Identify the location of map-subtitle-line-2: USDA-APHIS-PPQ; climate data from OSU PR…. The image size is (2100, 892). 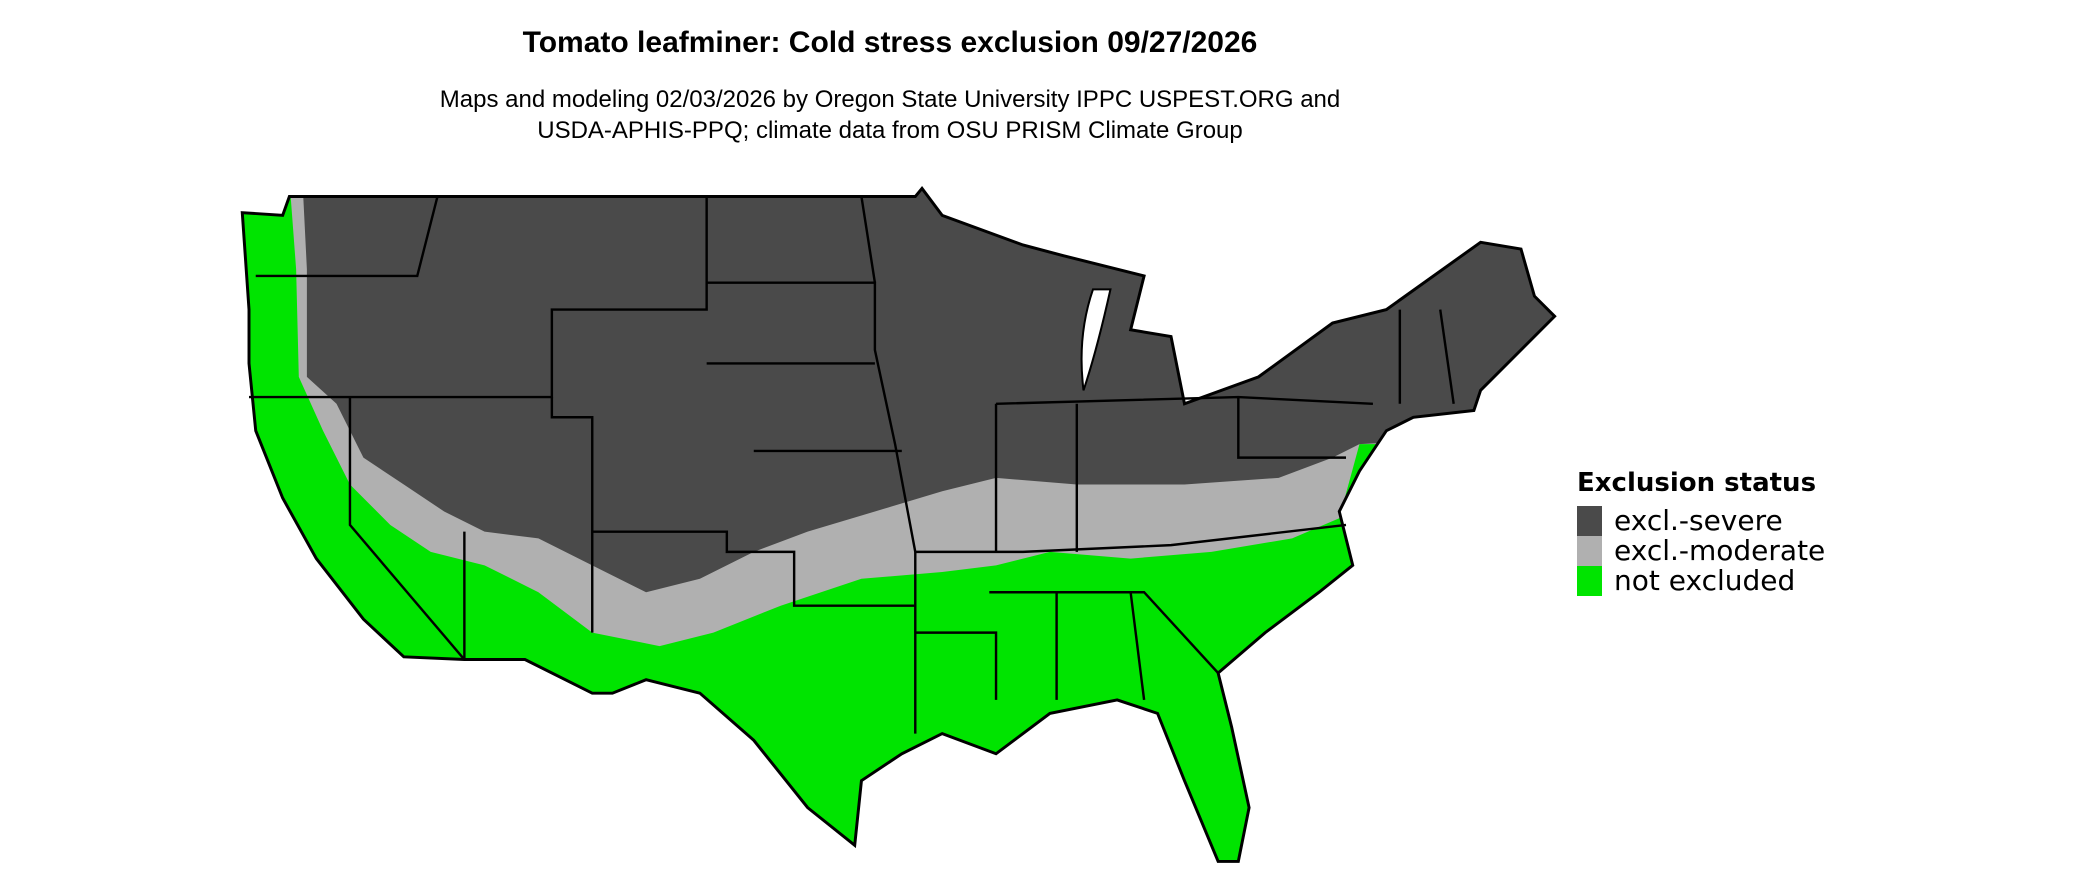
(890, 130).